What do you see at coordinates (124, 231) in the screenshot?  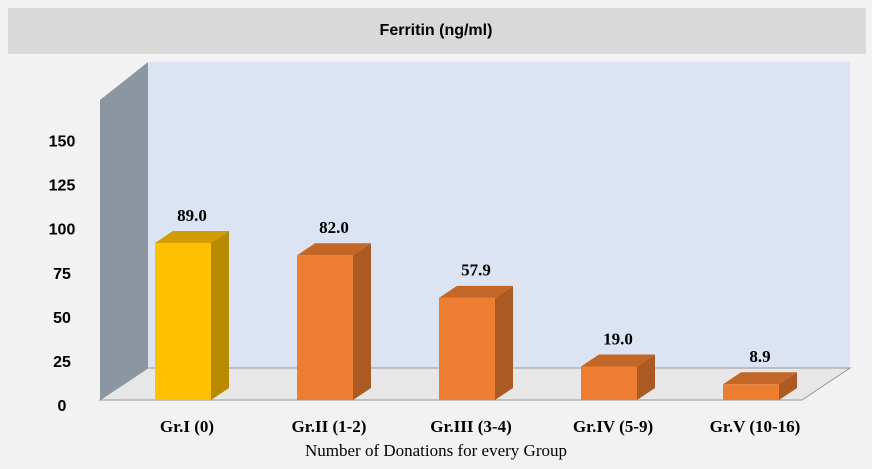 I see `side-wall` at bounding box center [124, 231].